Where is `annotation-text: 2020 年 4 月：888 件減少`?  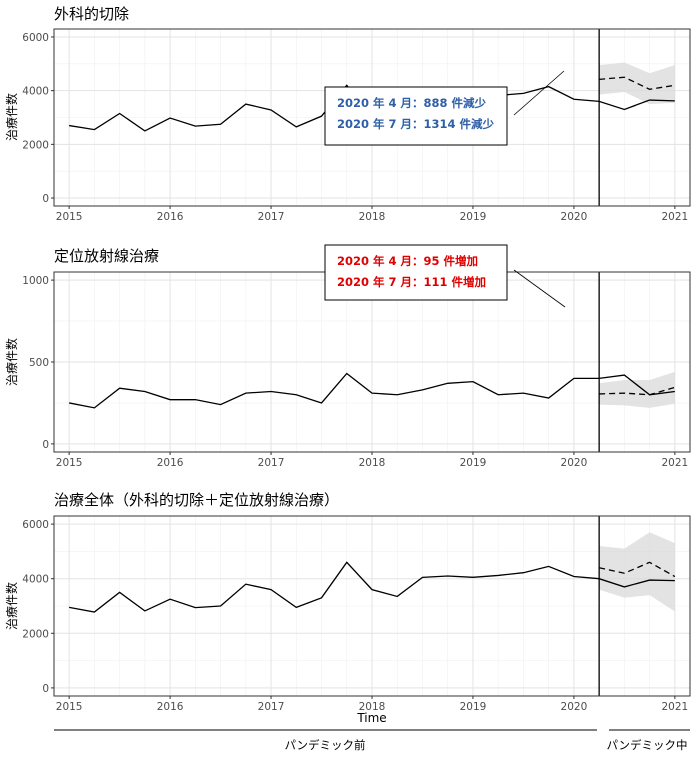 annotation-text: 2020 年 4 月：888 件減少 is located at coordinates (412, 103).